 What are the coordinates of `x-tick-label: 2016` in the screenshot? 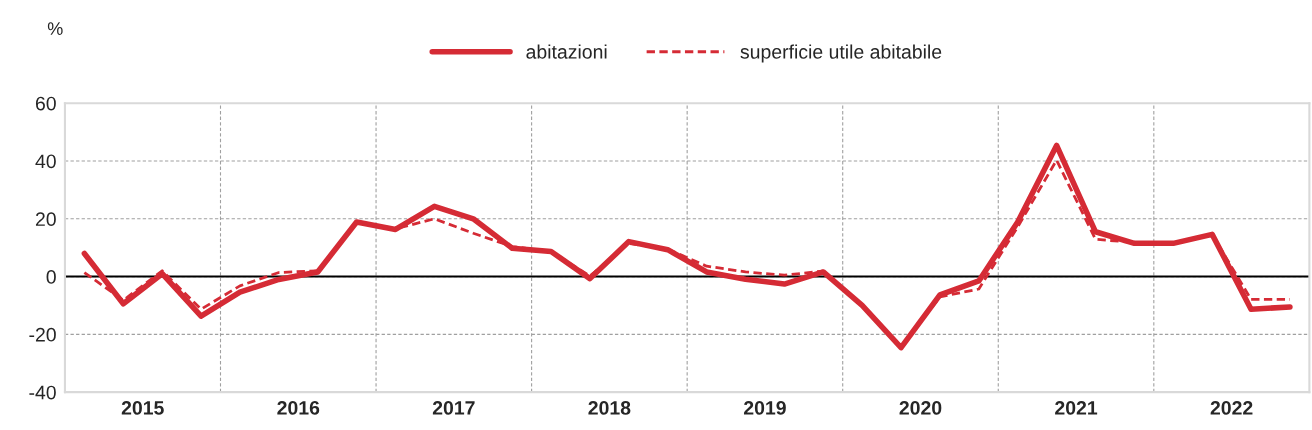 It's located at (298, 408).